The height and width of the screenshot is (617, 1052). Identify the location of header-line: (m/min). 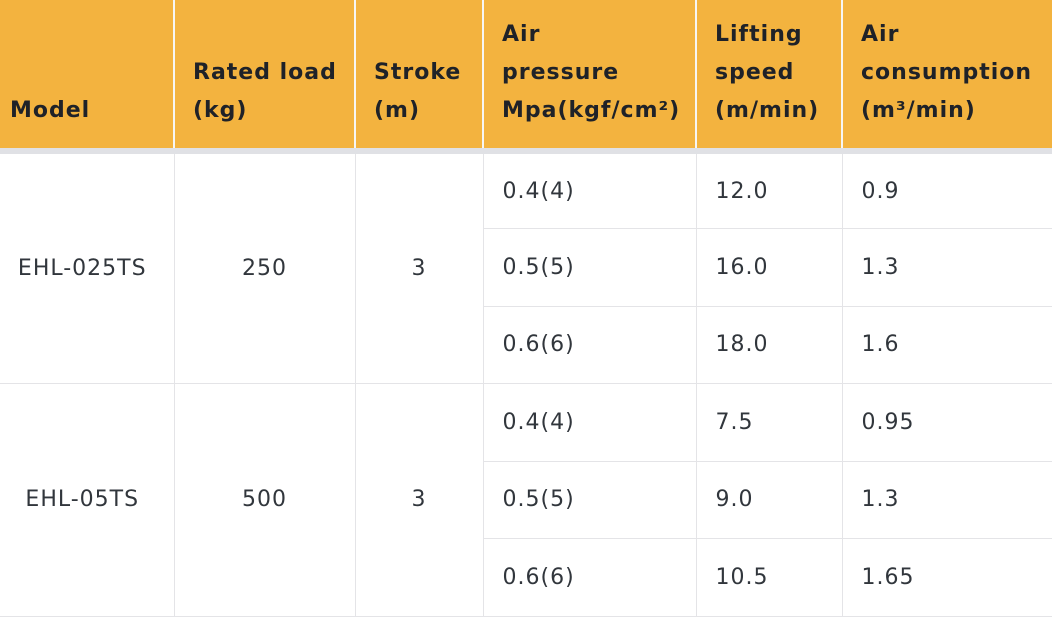
(767, 110).